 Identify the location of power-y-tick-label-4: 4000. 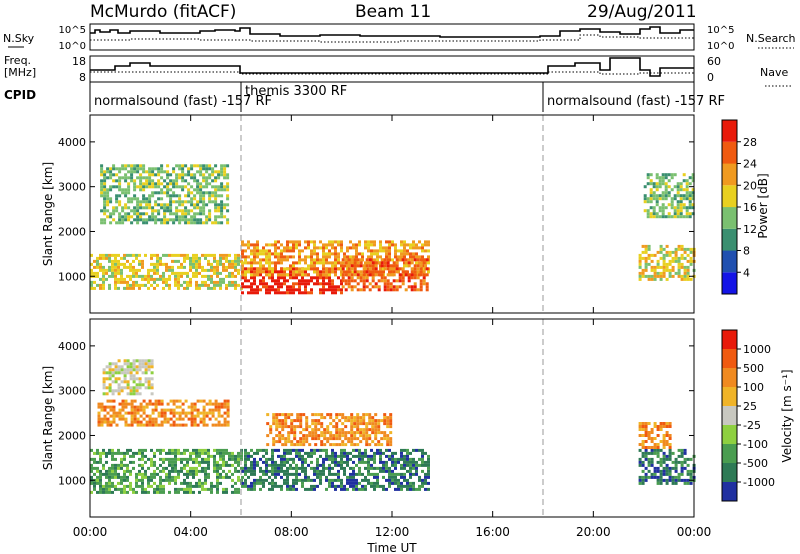
(72, 142).